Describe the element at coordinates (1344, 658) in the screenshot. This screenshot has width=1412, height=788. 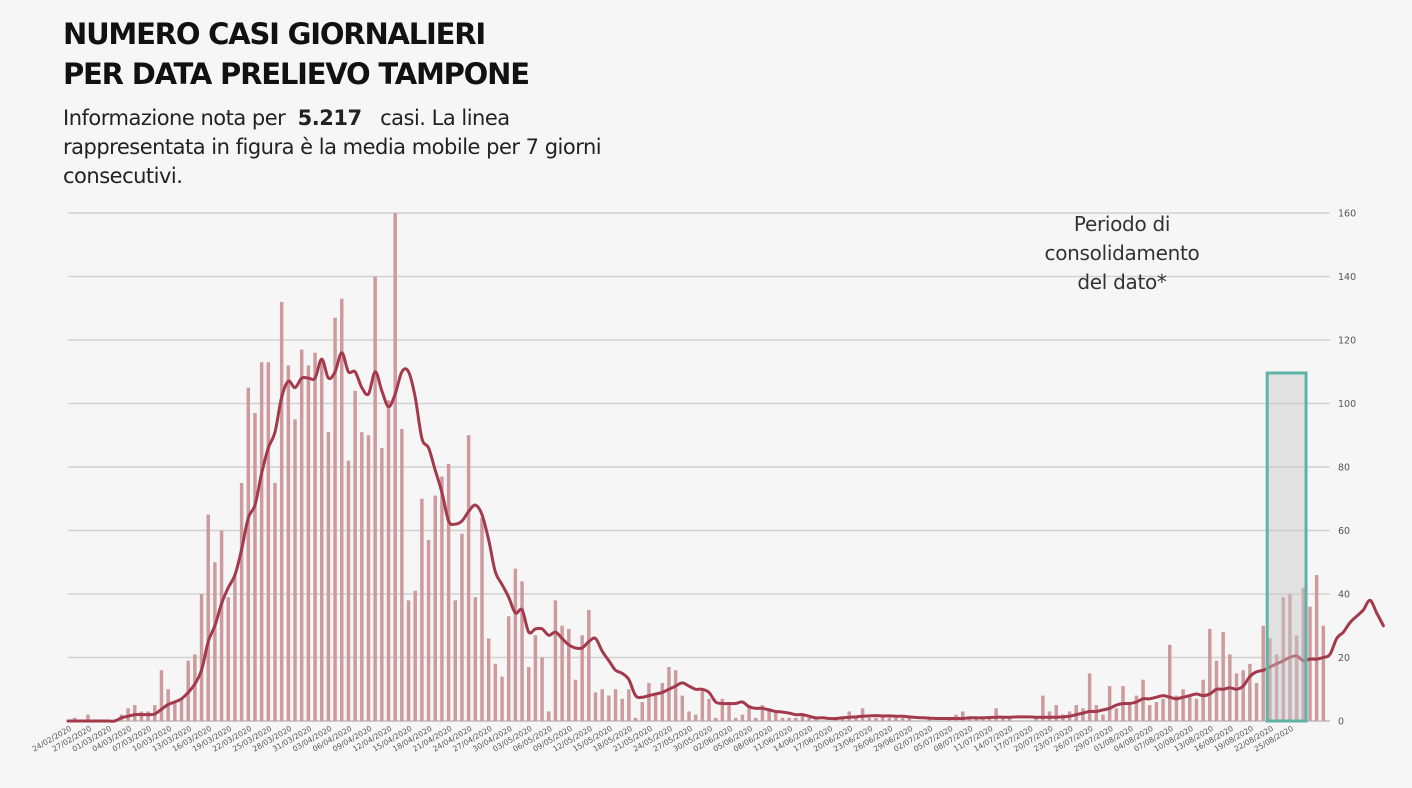
I see `y-tick-label: 20` at that location.